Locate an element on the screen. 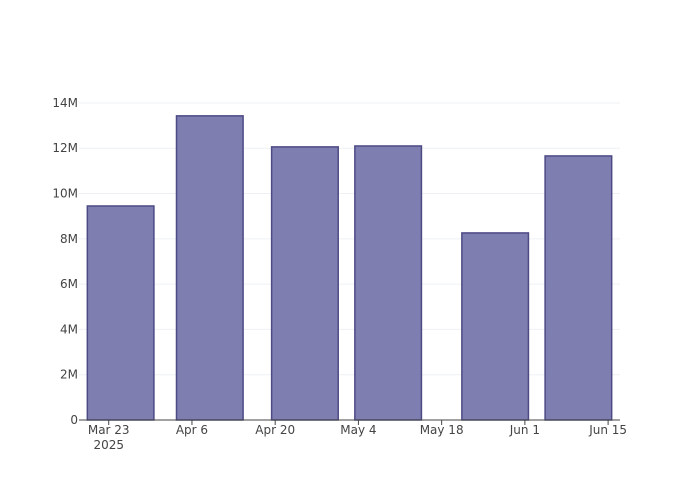 The height and width of the screenshot is (500, 700). y-tick-label: 12M is located at coordinates (65, 148).